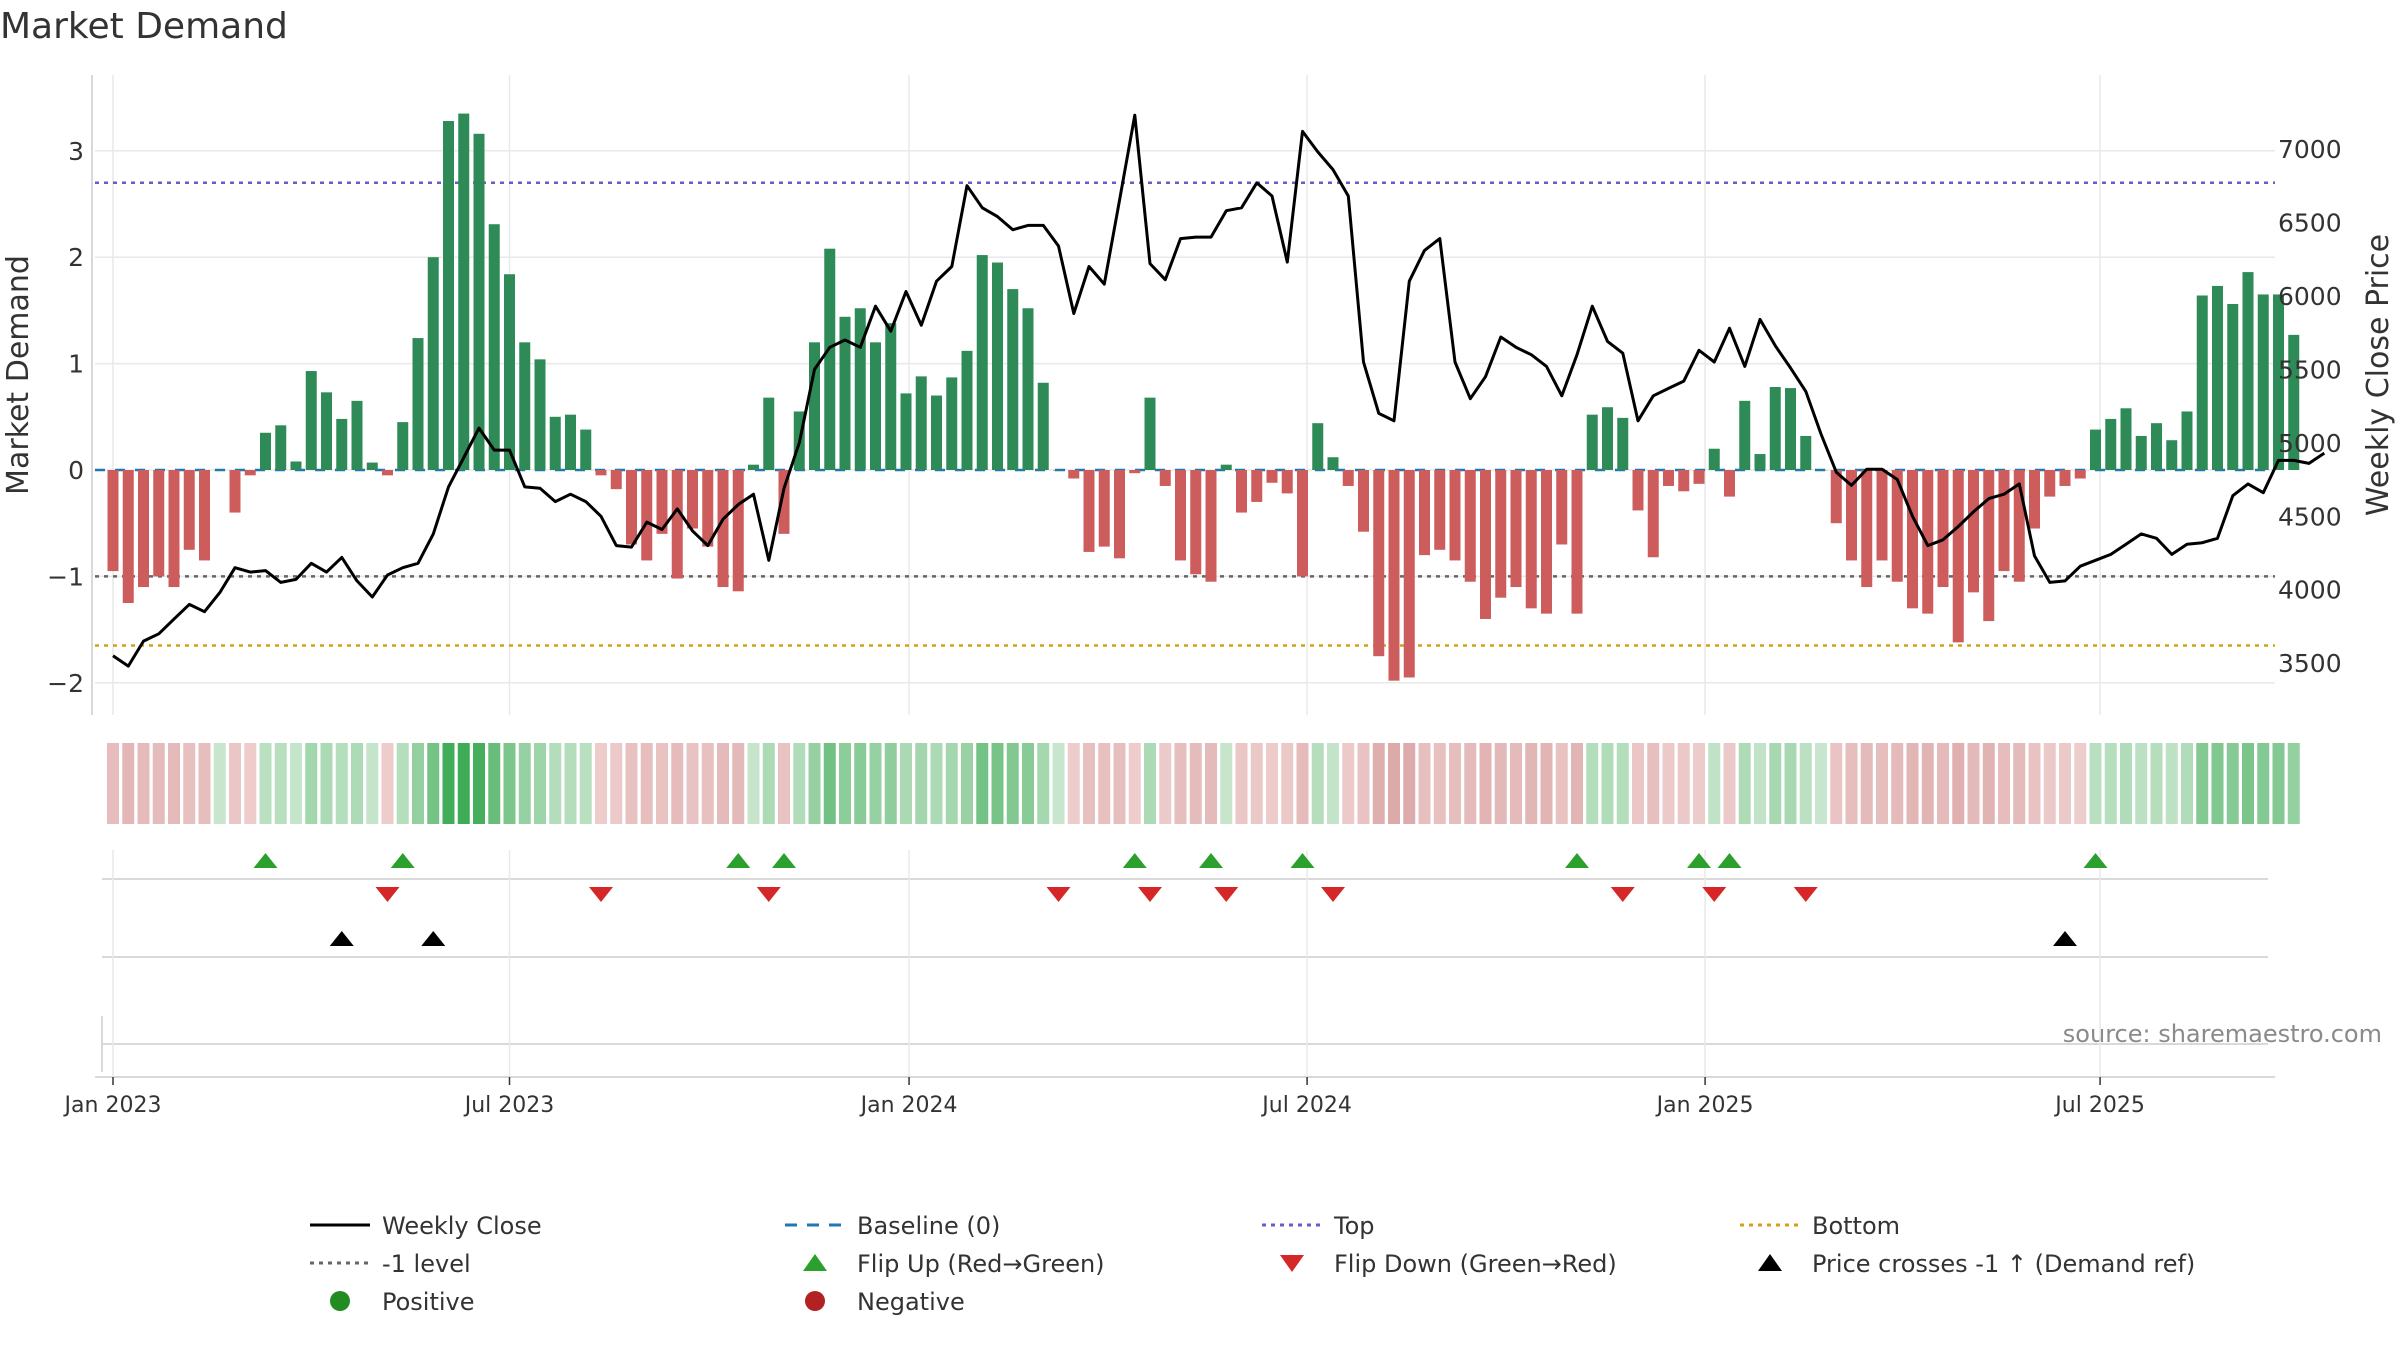 Image resolution: width=2400 pixels, height=1354 pixels. What do you see at coordinates (2095, 860) in the screenshot?
I see `flip-up-marker` at bounding box center [2095, 860].